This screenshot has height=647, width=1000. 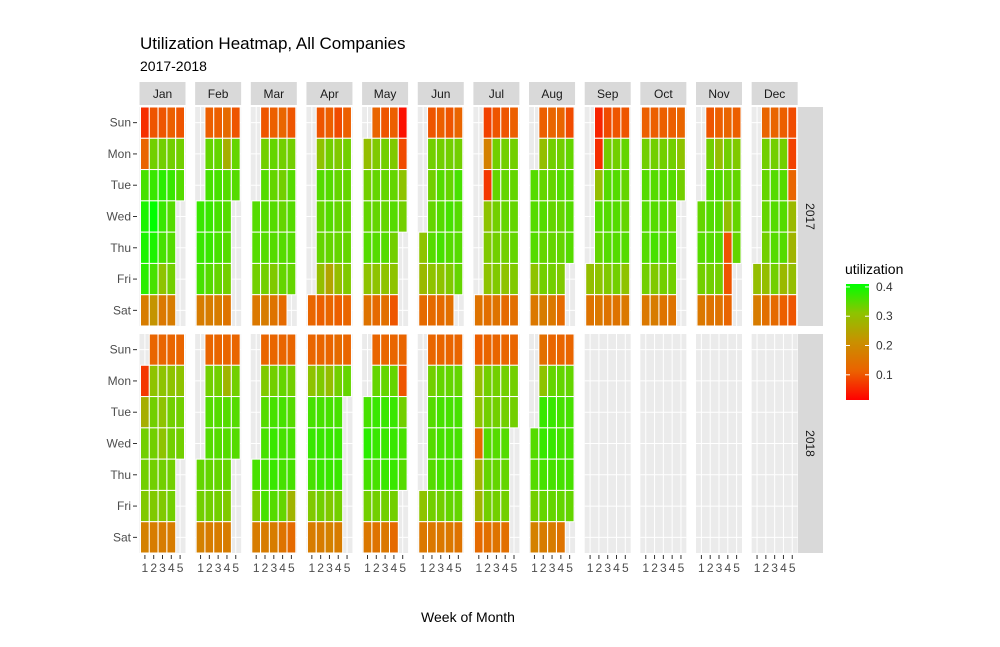 I want to click on heatmap-cell: Feb 2017 Mon wk5: 0.34, so click(x=235, y=154).